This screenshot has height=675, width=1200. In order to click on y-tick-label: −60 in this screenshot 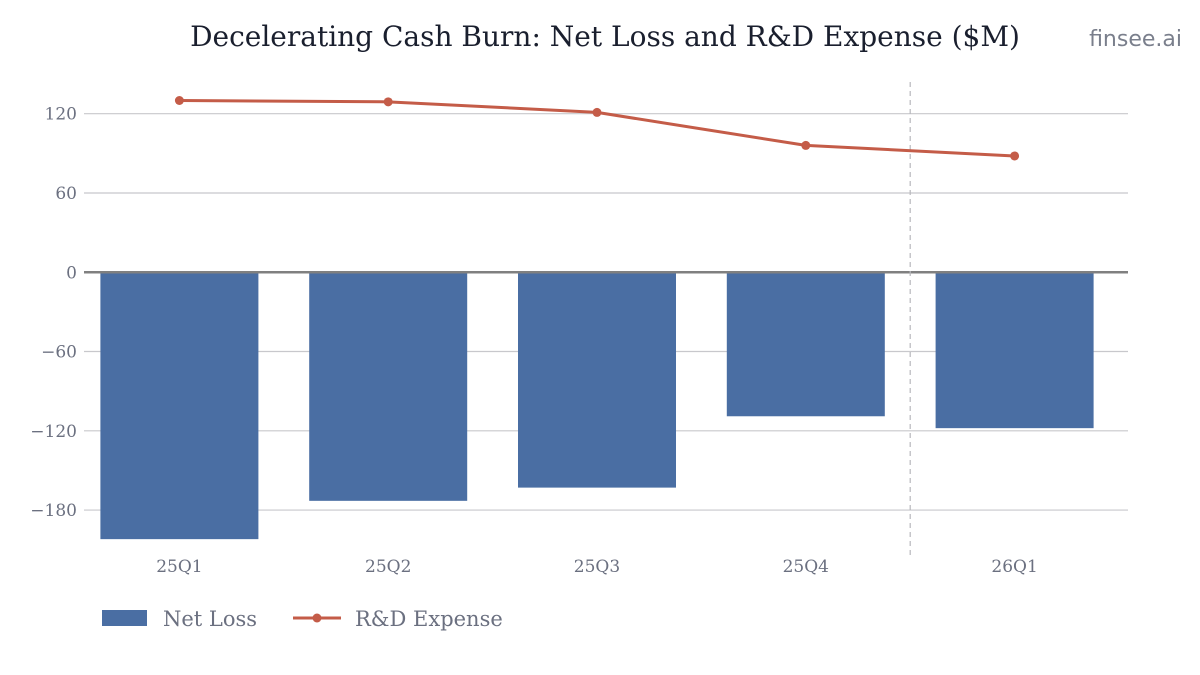, I will do `click(59, 353)`.